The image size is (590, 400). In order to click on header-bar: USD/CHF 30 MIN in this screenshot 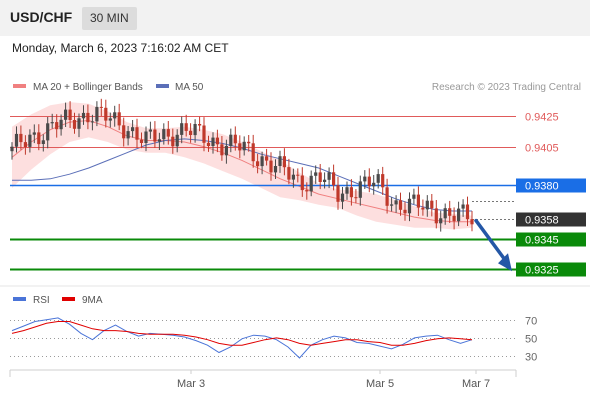, I will do `click(295, 18)`.